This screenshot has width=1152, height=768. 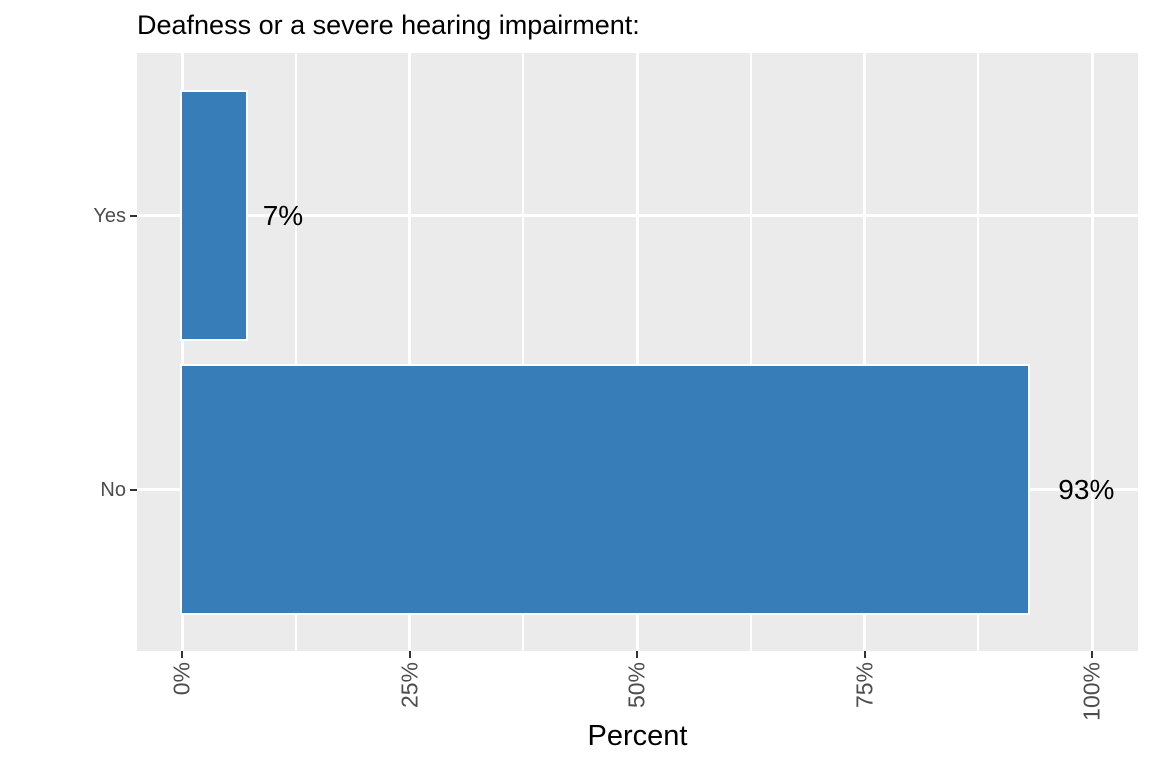 I want to click on category-gridline, so click(x=637, y=215).